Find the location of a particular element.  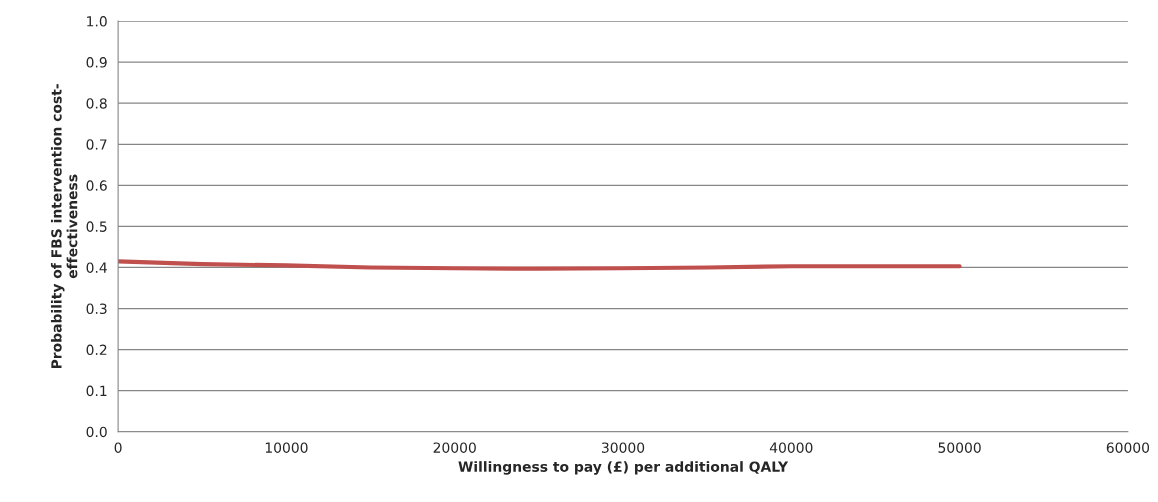

y-tick-label: 0.0 is located at coordinates (96, 432).